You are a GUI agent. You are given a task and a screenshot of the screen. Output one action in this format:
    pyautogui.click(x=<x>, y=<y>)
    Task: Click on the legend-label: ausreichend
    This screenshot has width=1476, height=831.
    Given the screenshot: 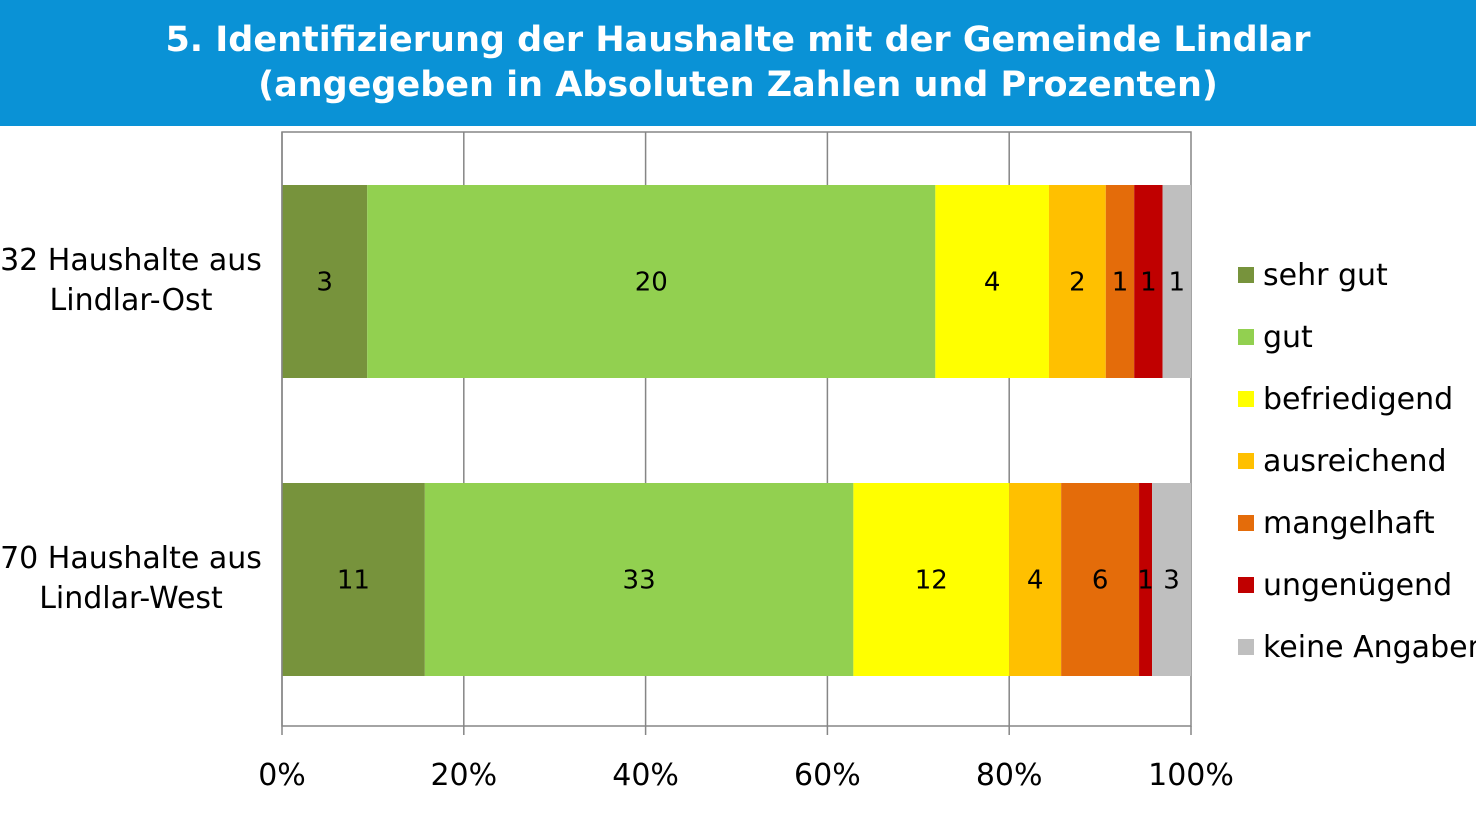 What is the action you would take?
    pyautogui.click(x=1355, y=461)
    